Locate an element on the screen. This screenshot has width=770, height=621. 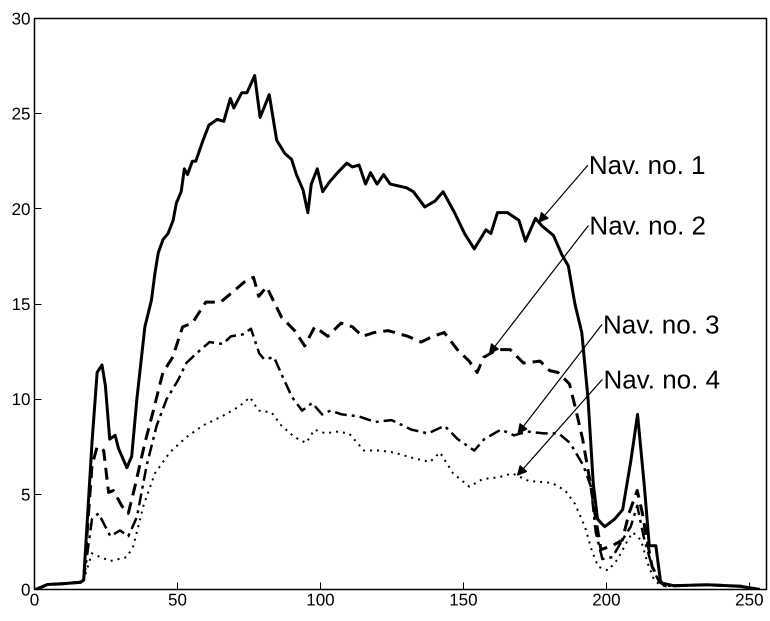
y-tick-label: 10 is located at coordinates (21, 400).